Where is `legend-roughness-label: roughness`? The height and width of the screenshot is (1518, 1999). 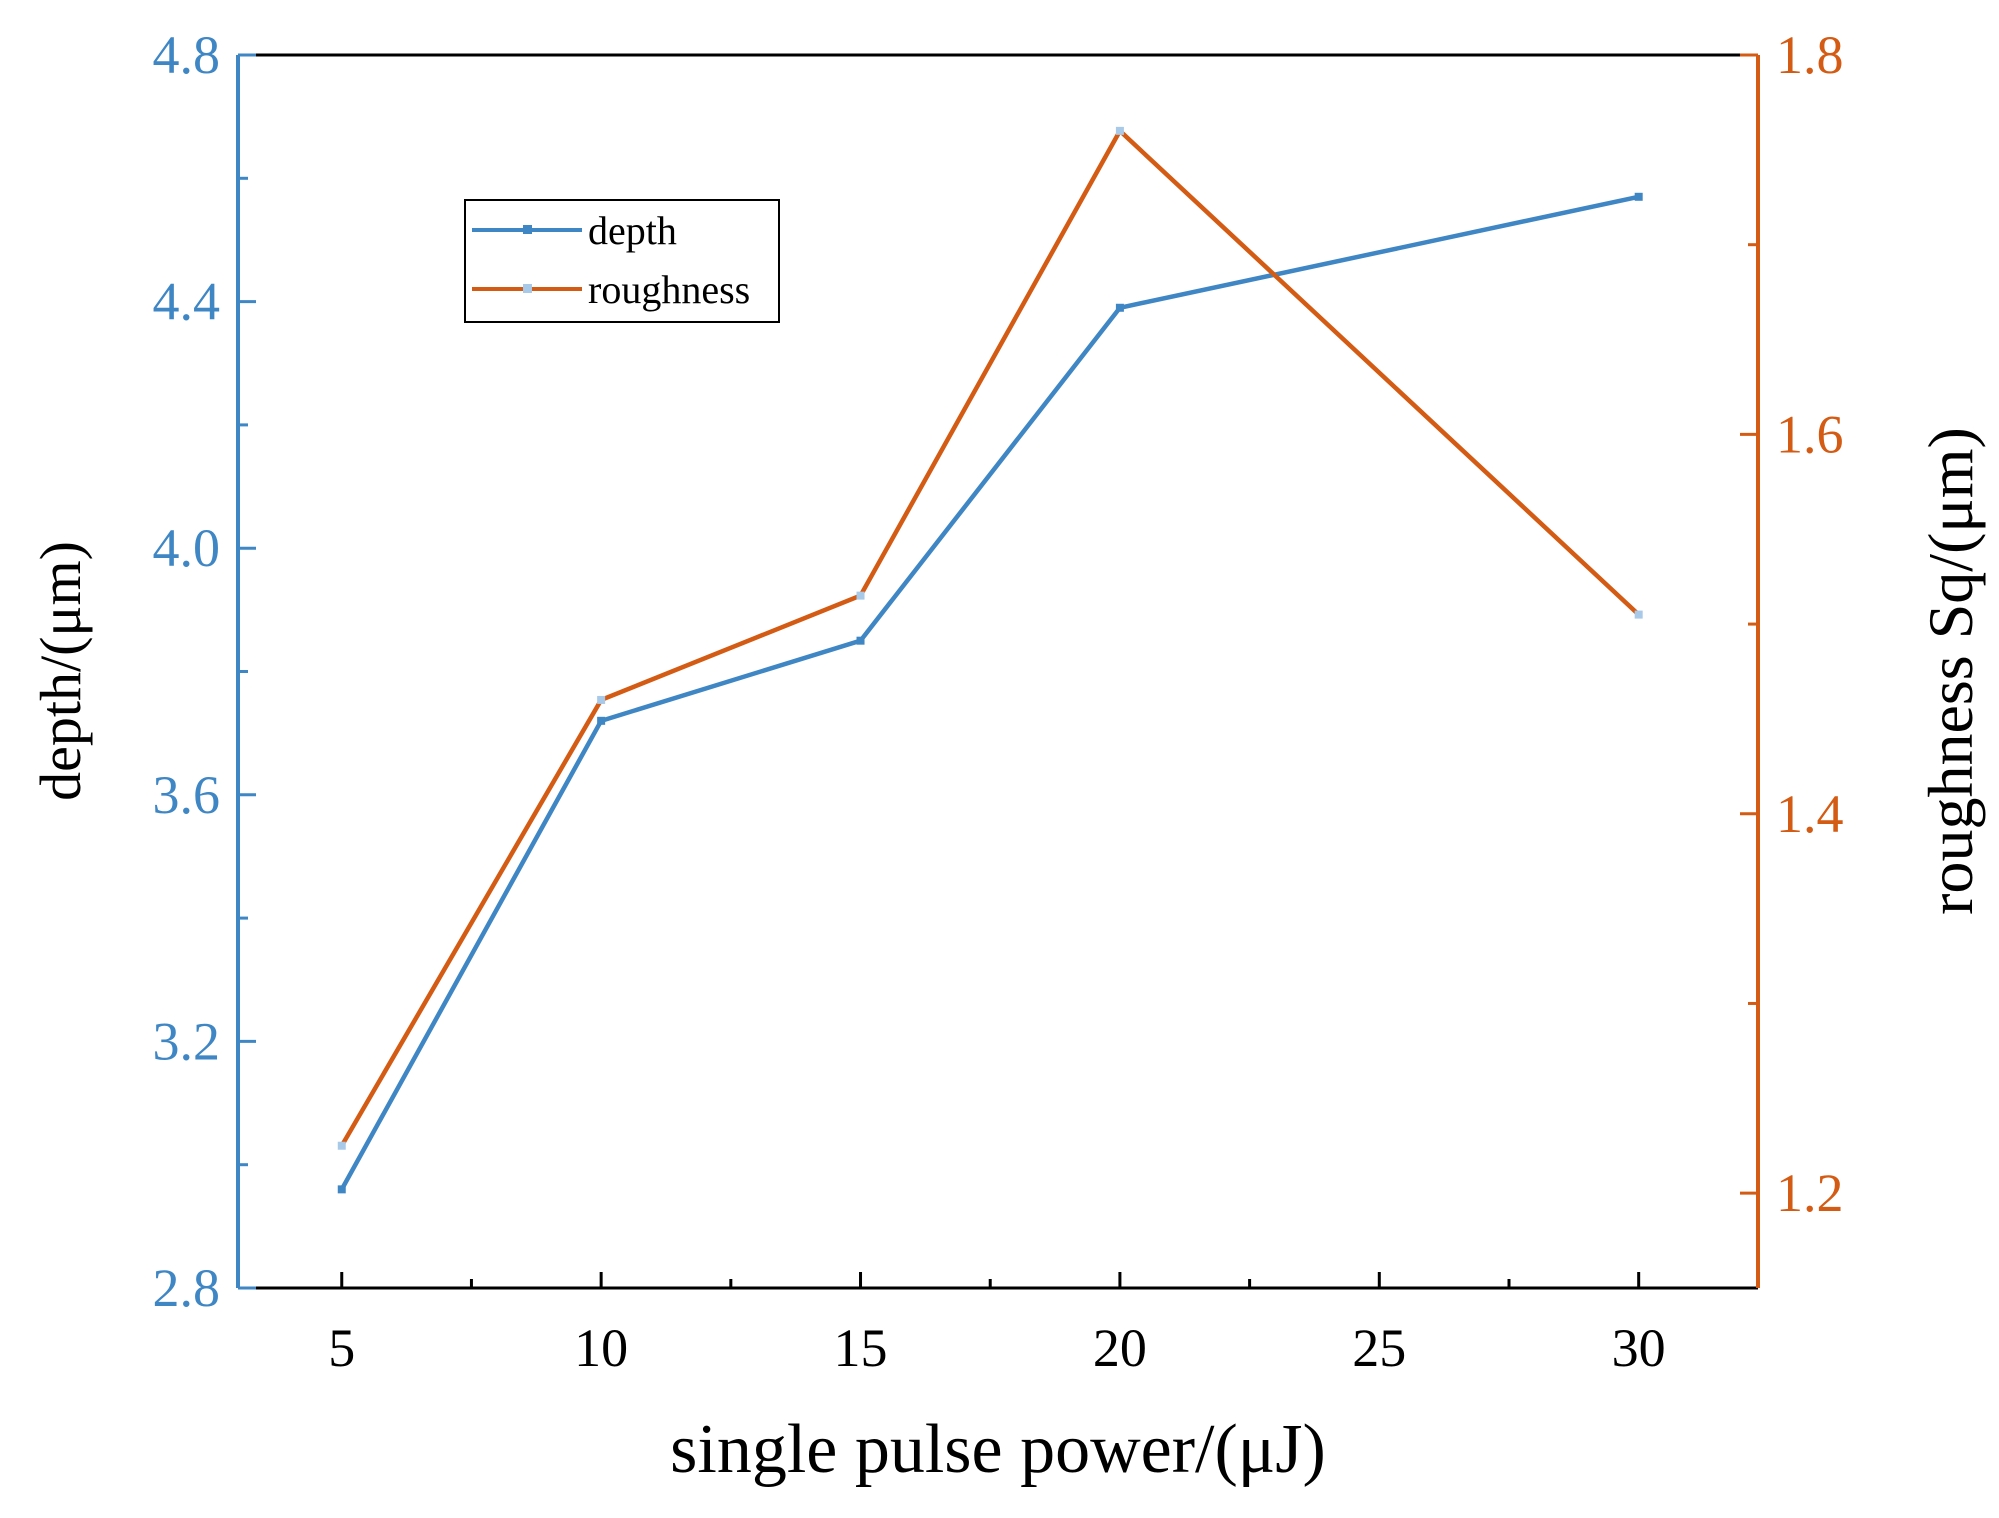 legend-roughness-label: roughness is located at coordinates (669, 289).